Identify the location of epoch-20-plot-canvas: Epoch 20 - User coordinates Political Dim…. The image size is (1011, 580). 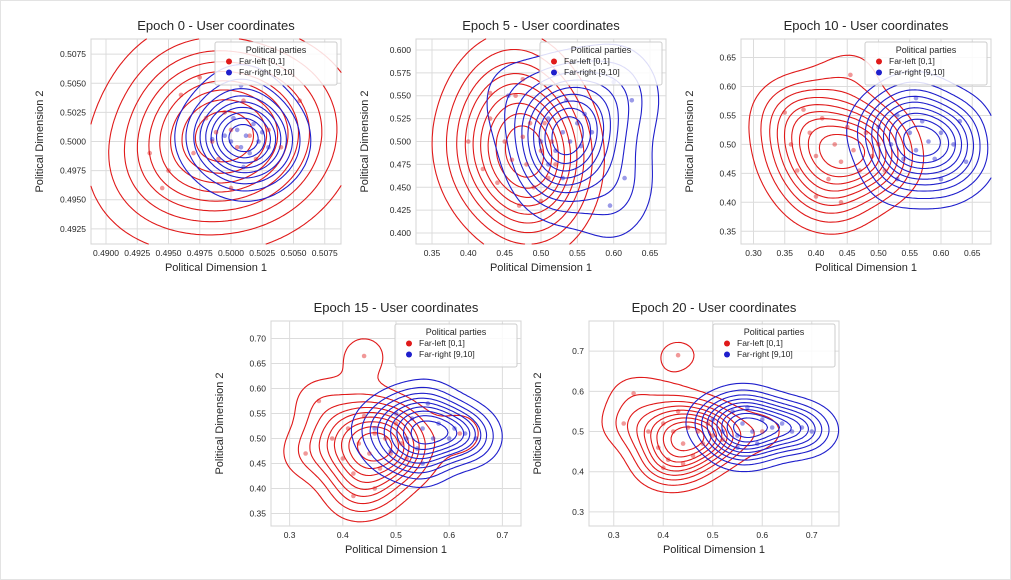
(686, 428).